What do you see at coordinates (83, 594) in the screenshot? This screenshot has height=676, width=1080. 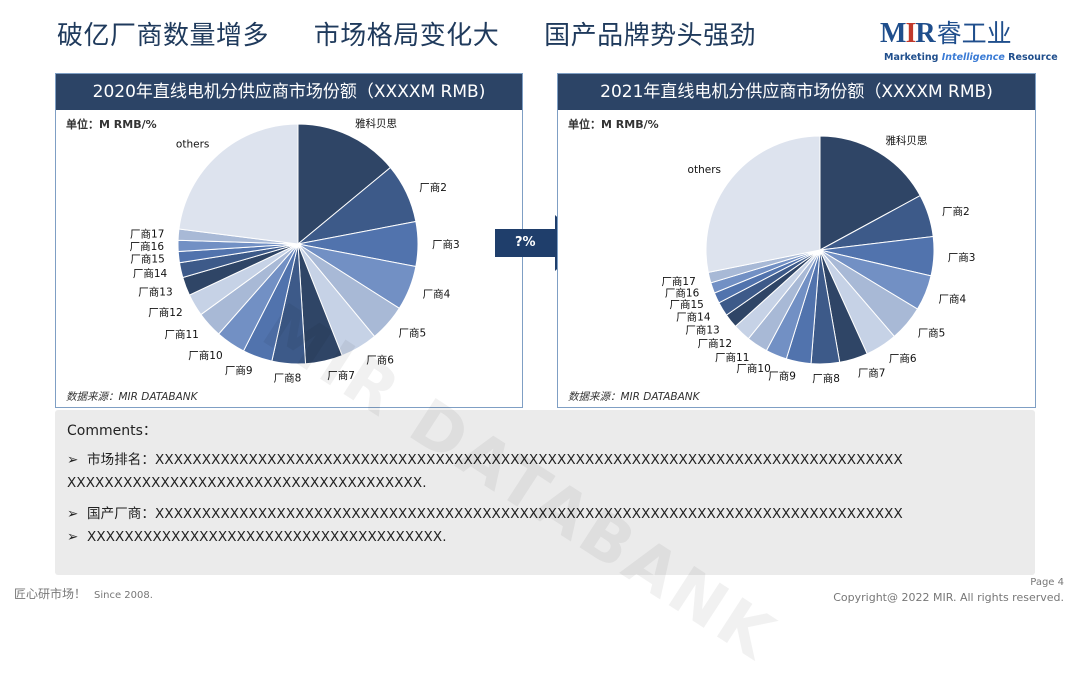 I see `footer-slogan: 匠心研市场！ Since 2008.` at bounding box center [83, 594].